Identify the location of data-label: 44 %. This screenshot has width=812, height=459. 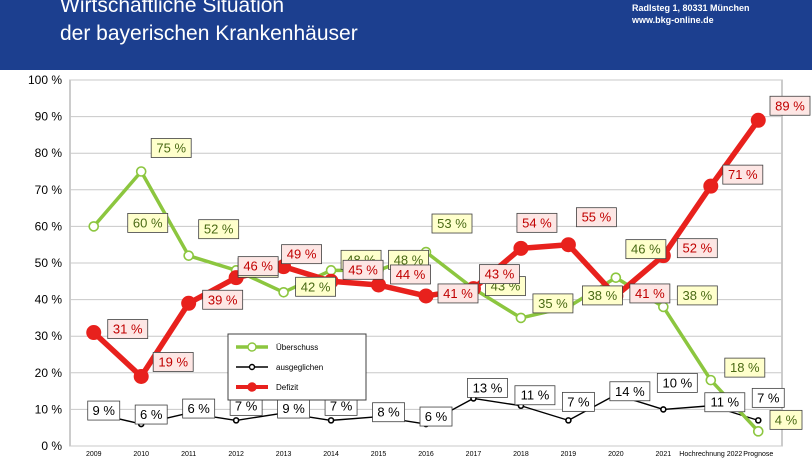
(411, 274).